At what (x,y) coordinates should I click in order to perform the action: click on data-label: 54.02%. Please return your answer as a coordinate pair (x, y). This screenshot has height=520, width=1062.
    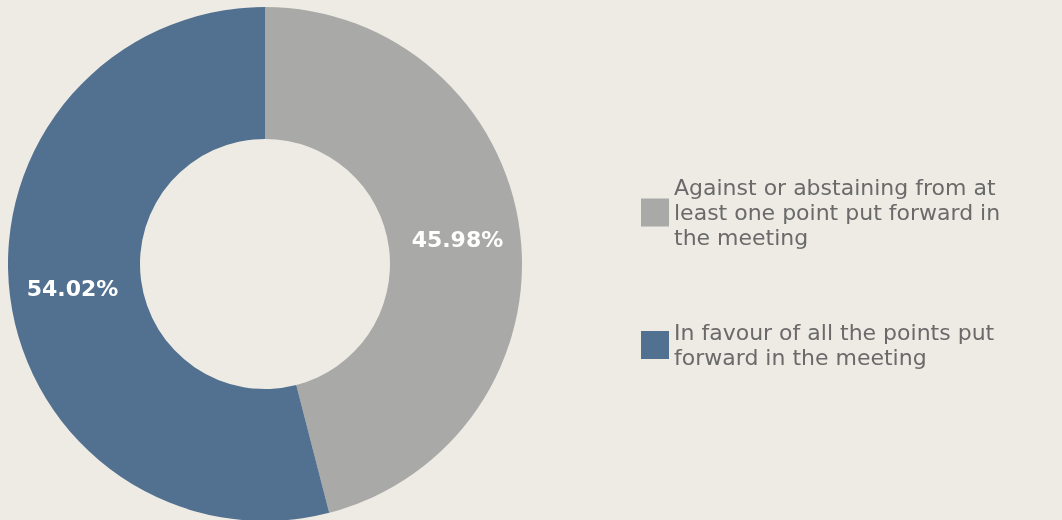
    Looking at the image, I should click on (72, 288).